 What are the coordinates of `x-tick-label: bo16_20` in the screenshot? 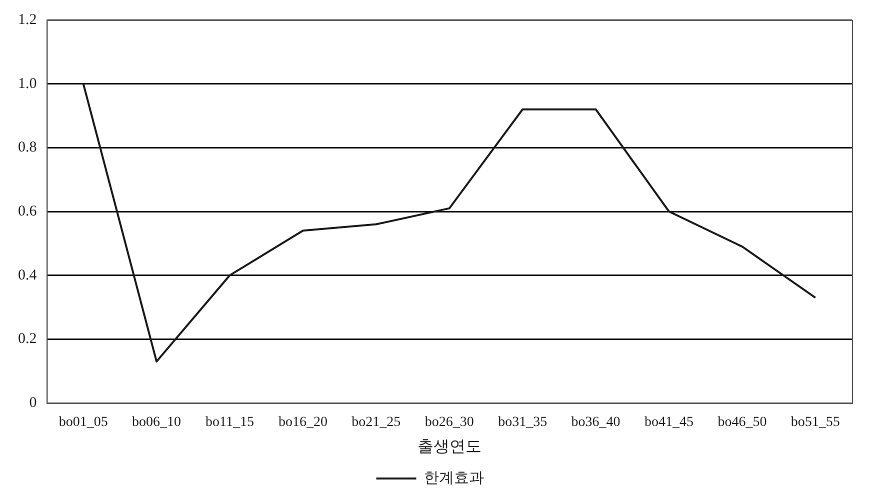 It's located at (303, 422).